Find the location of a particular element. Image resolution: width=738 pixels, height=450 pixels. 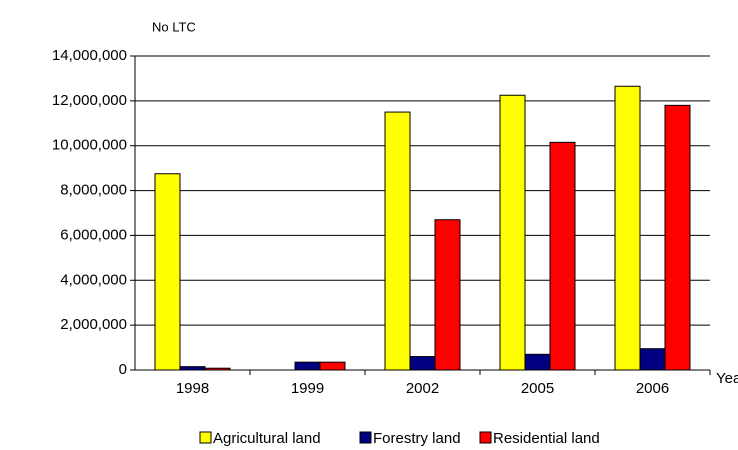

y-tick-label: 10,000,000 is located at coordinates (89, 145).